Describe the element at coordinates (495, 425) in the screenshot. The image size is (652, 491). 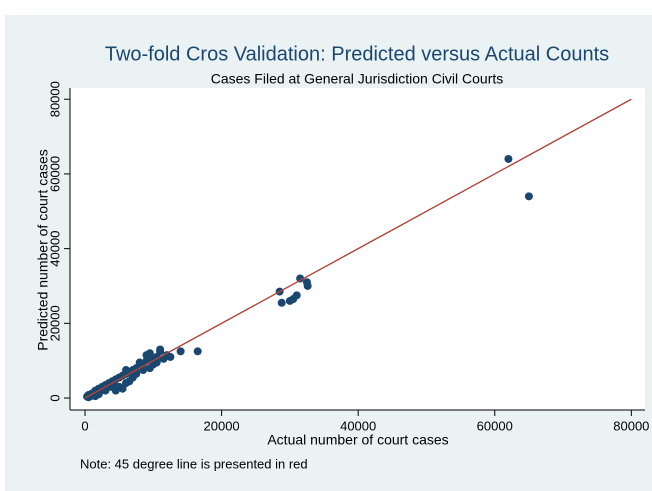
I see `x-tick-label: 60000` at that location.